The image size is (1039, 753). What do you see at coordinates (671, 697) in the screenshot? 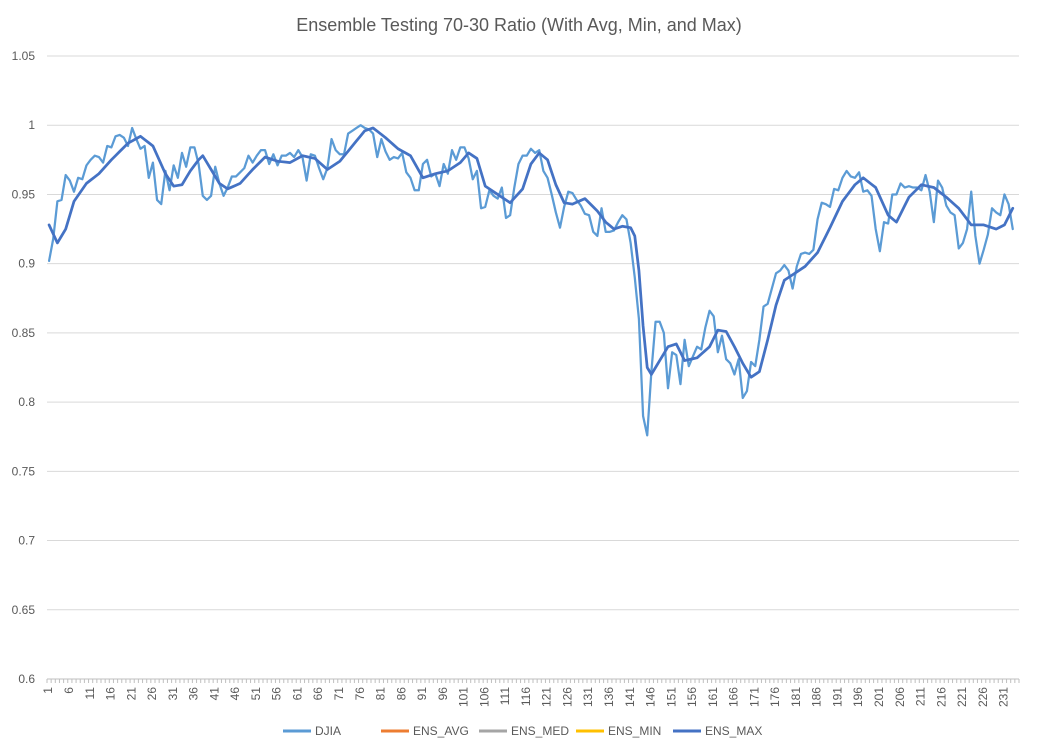
I see `x-tick-label: 151` at bounding box center [671, 697].